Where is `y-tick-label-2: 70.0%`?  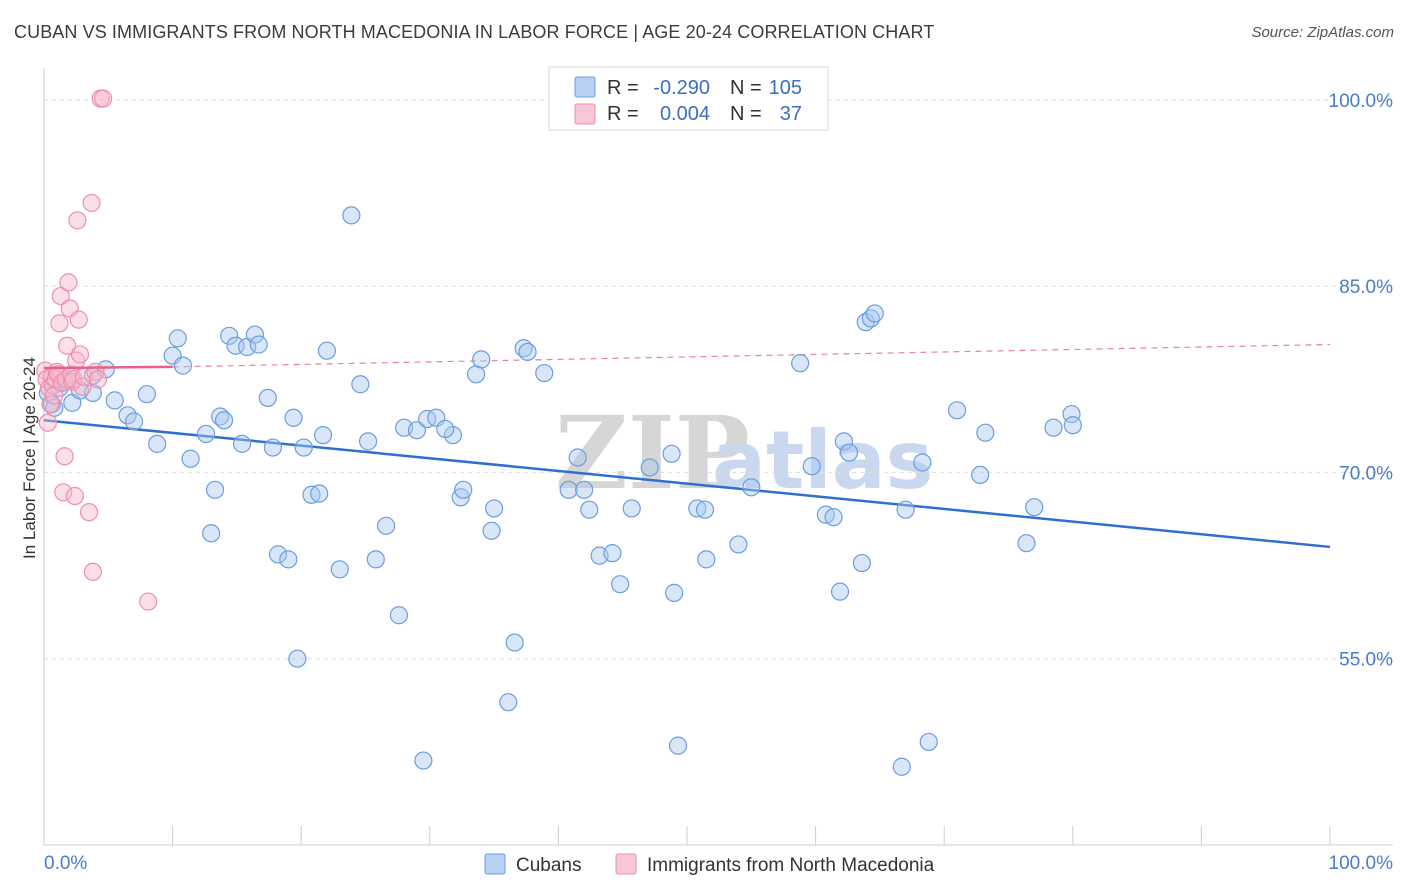
y-tick-label-2: 70.0% is located at coordinates (1366, 473).